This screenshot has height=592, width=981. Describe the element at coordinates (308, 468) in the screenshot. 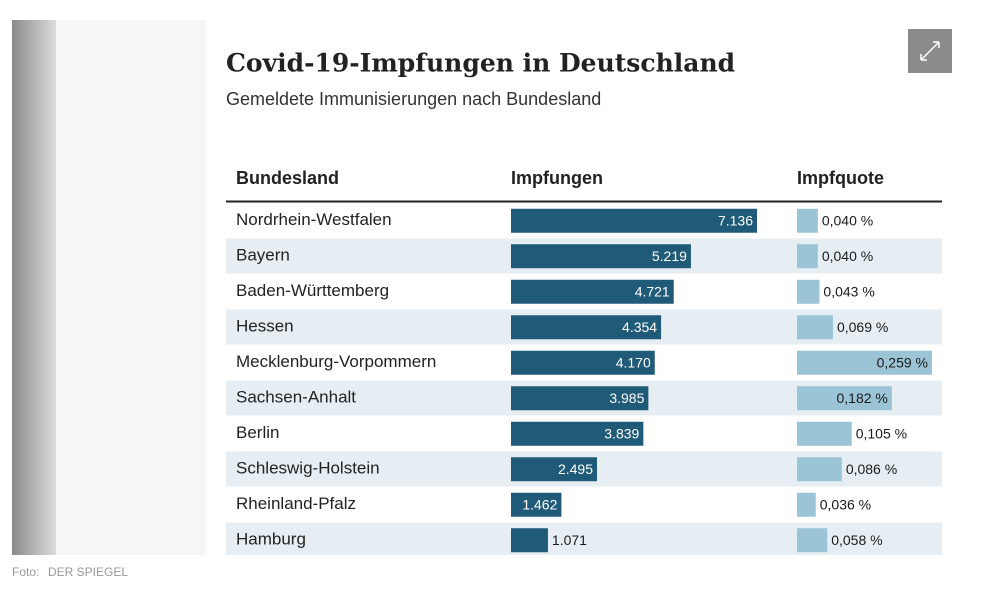

I see `category-label: Schleswig-Holstein` at that location.